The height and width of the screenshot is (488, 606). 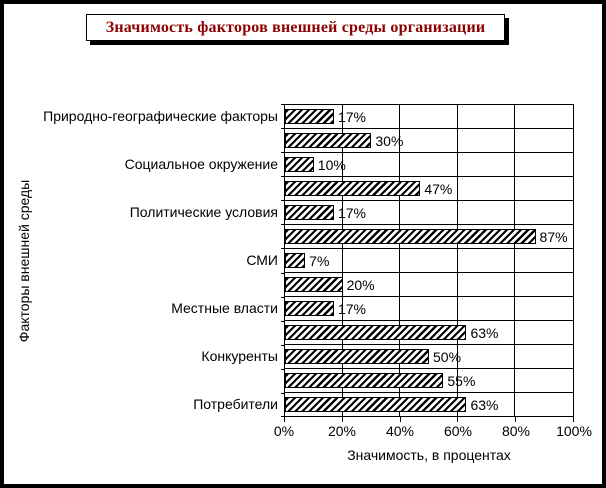 I want to click on x-axis-tick-label: 0%, so click(x=284, y=431).